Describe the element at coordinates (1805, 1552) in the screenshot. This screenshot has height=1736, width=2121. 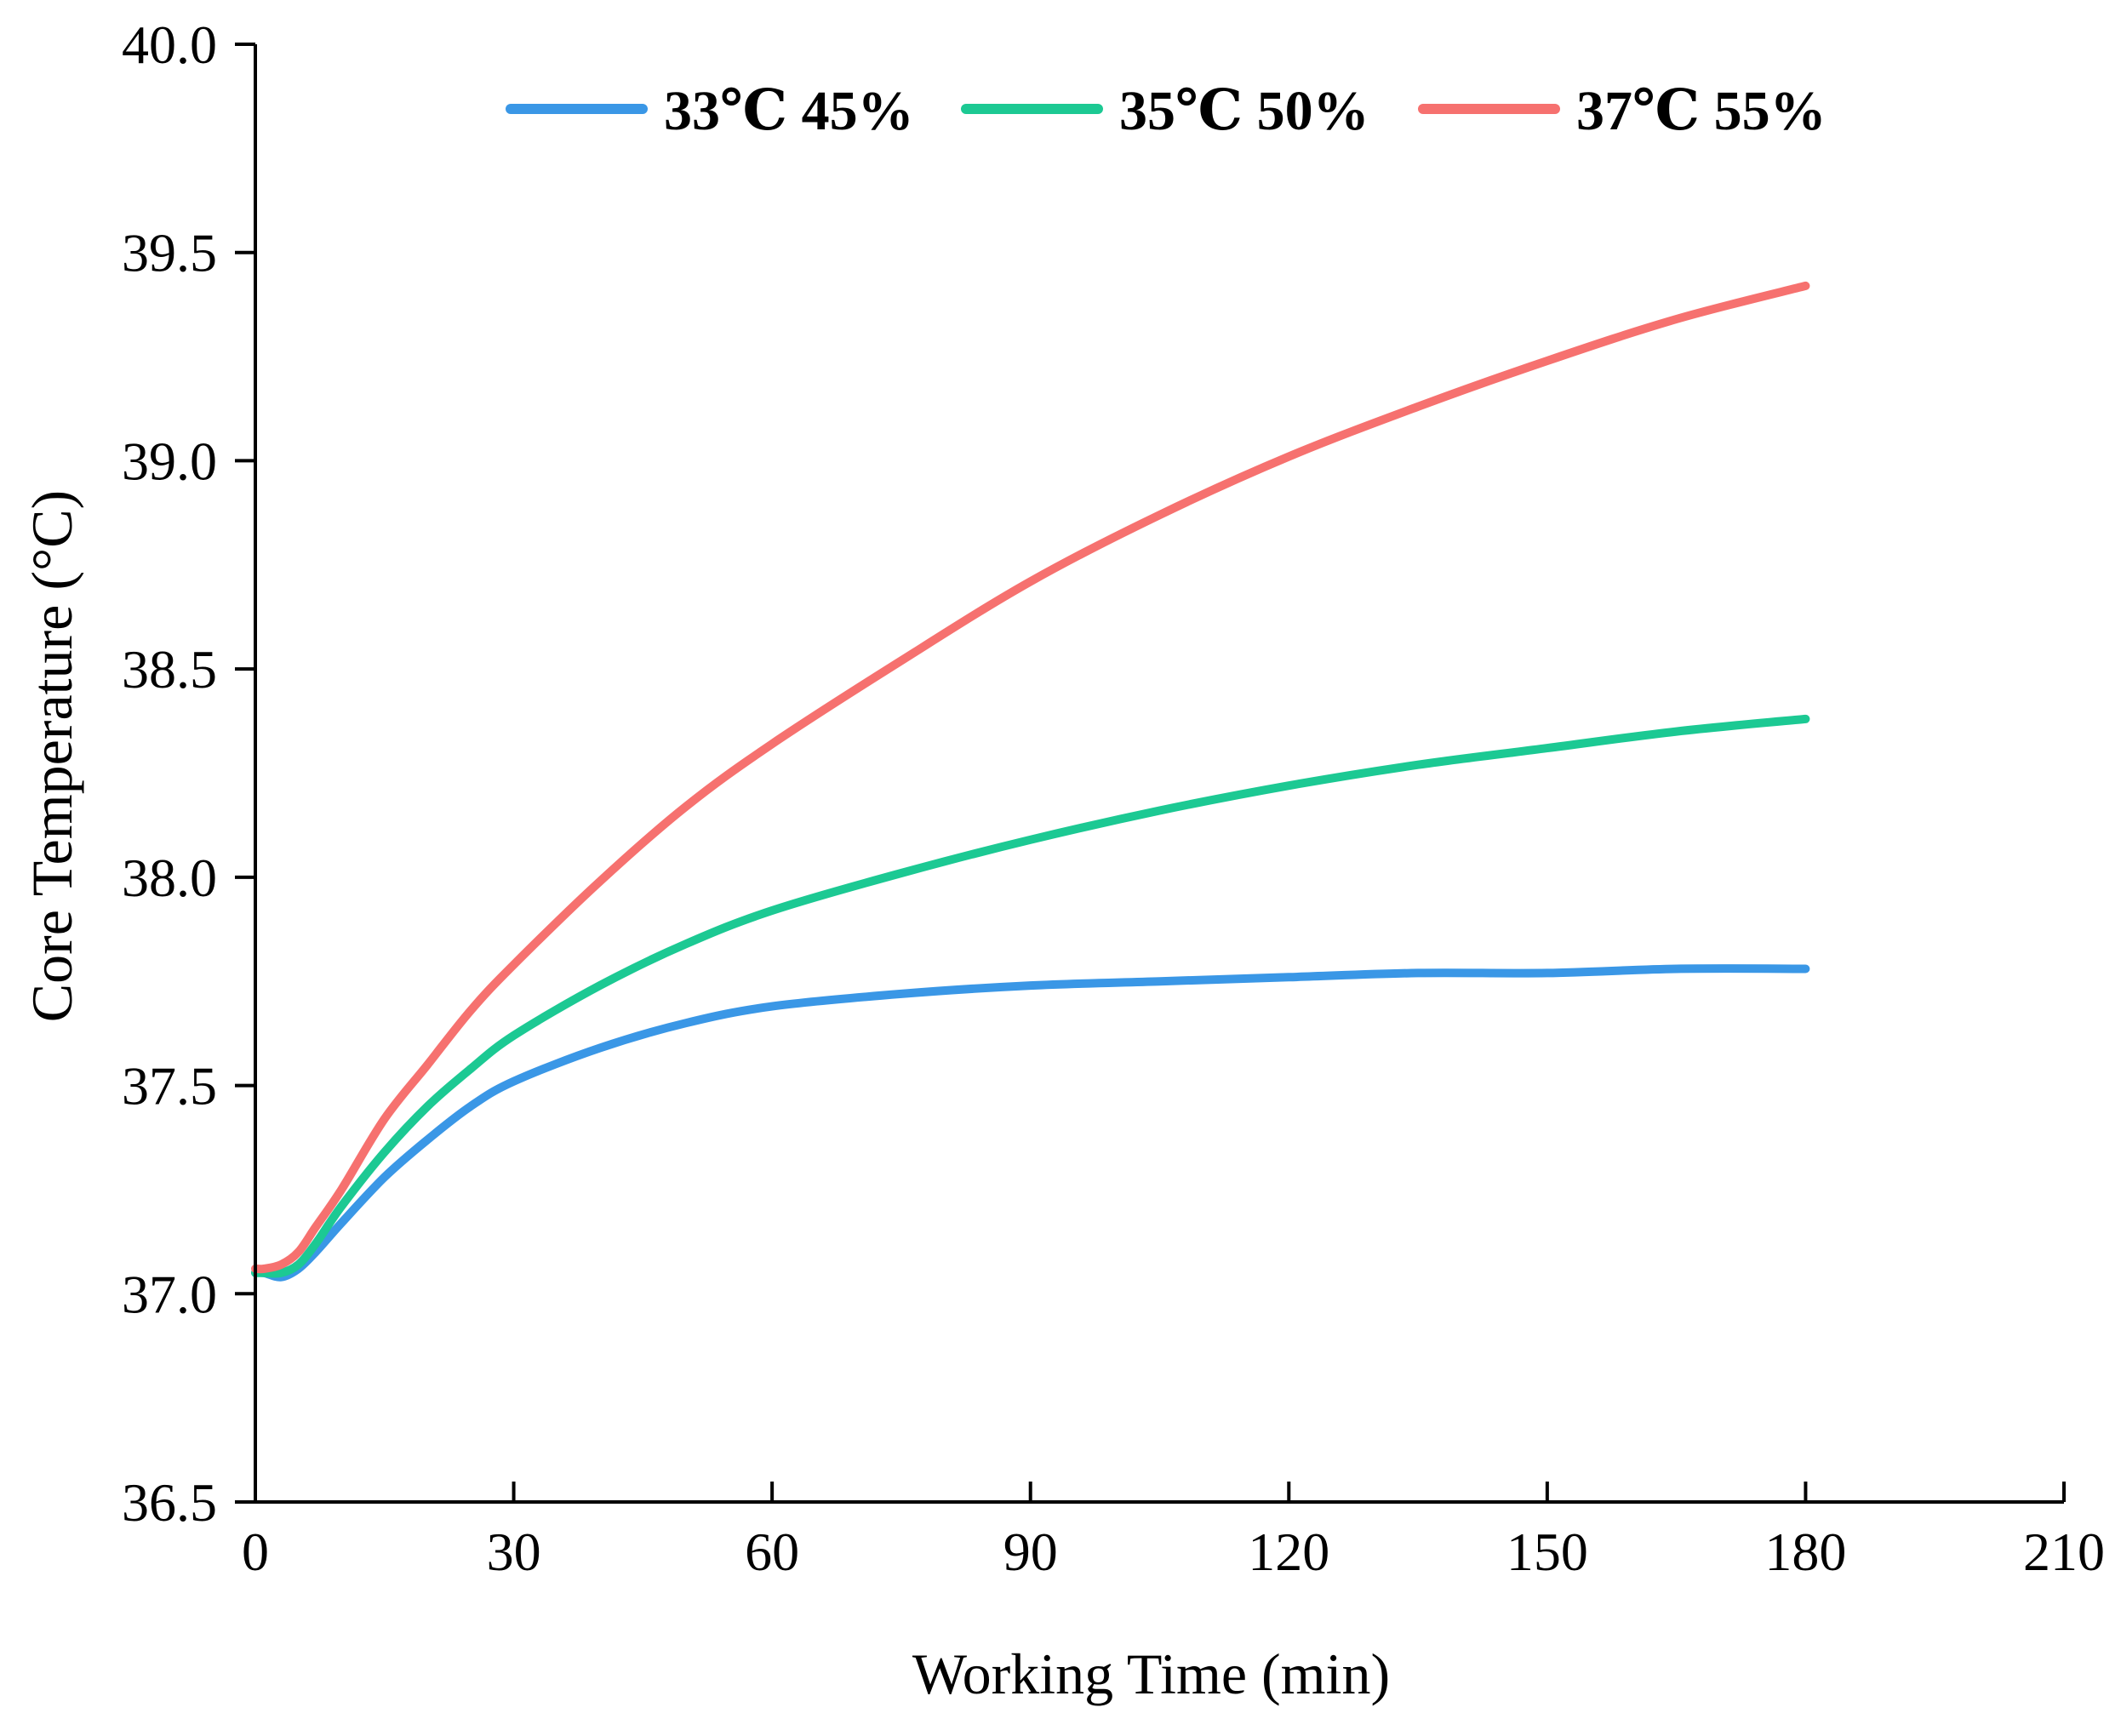
I see `x-tick-label: 180` at that location.